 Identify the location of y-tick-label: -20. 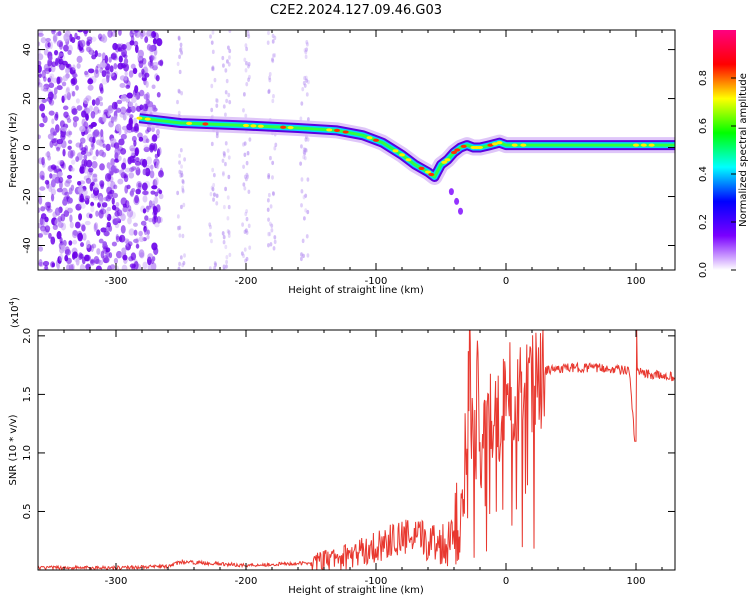
(27, 196).